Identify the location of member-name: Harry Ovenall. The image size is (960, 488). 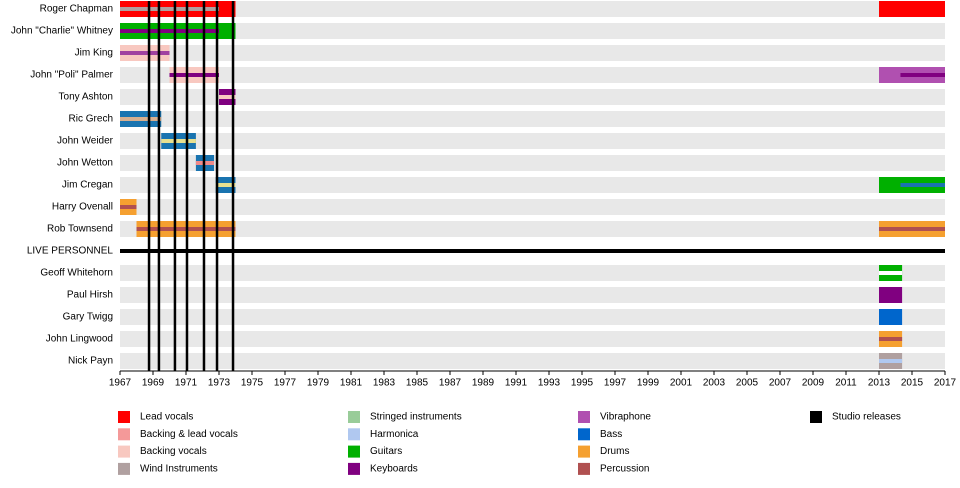
(82, 207).